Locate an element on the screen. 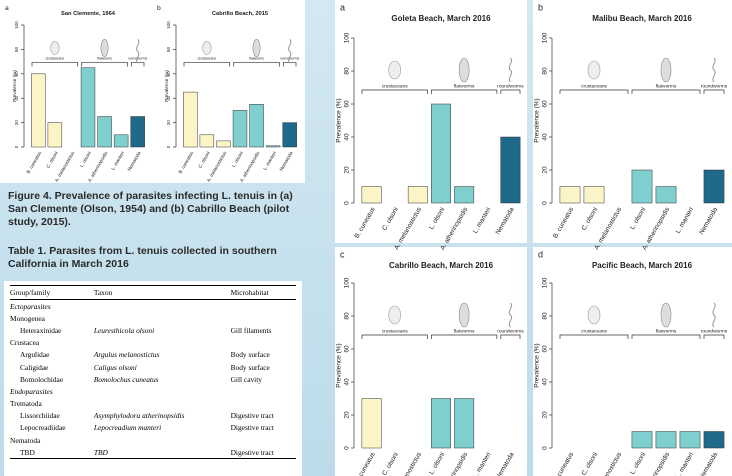 This screenshot has width=732, height=476. table-row: Trematoda is located at coordinates (153, 404).